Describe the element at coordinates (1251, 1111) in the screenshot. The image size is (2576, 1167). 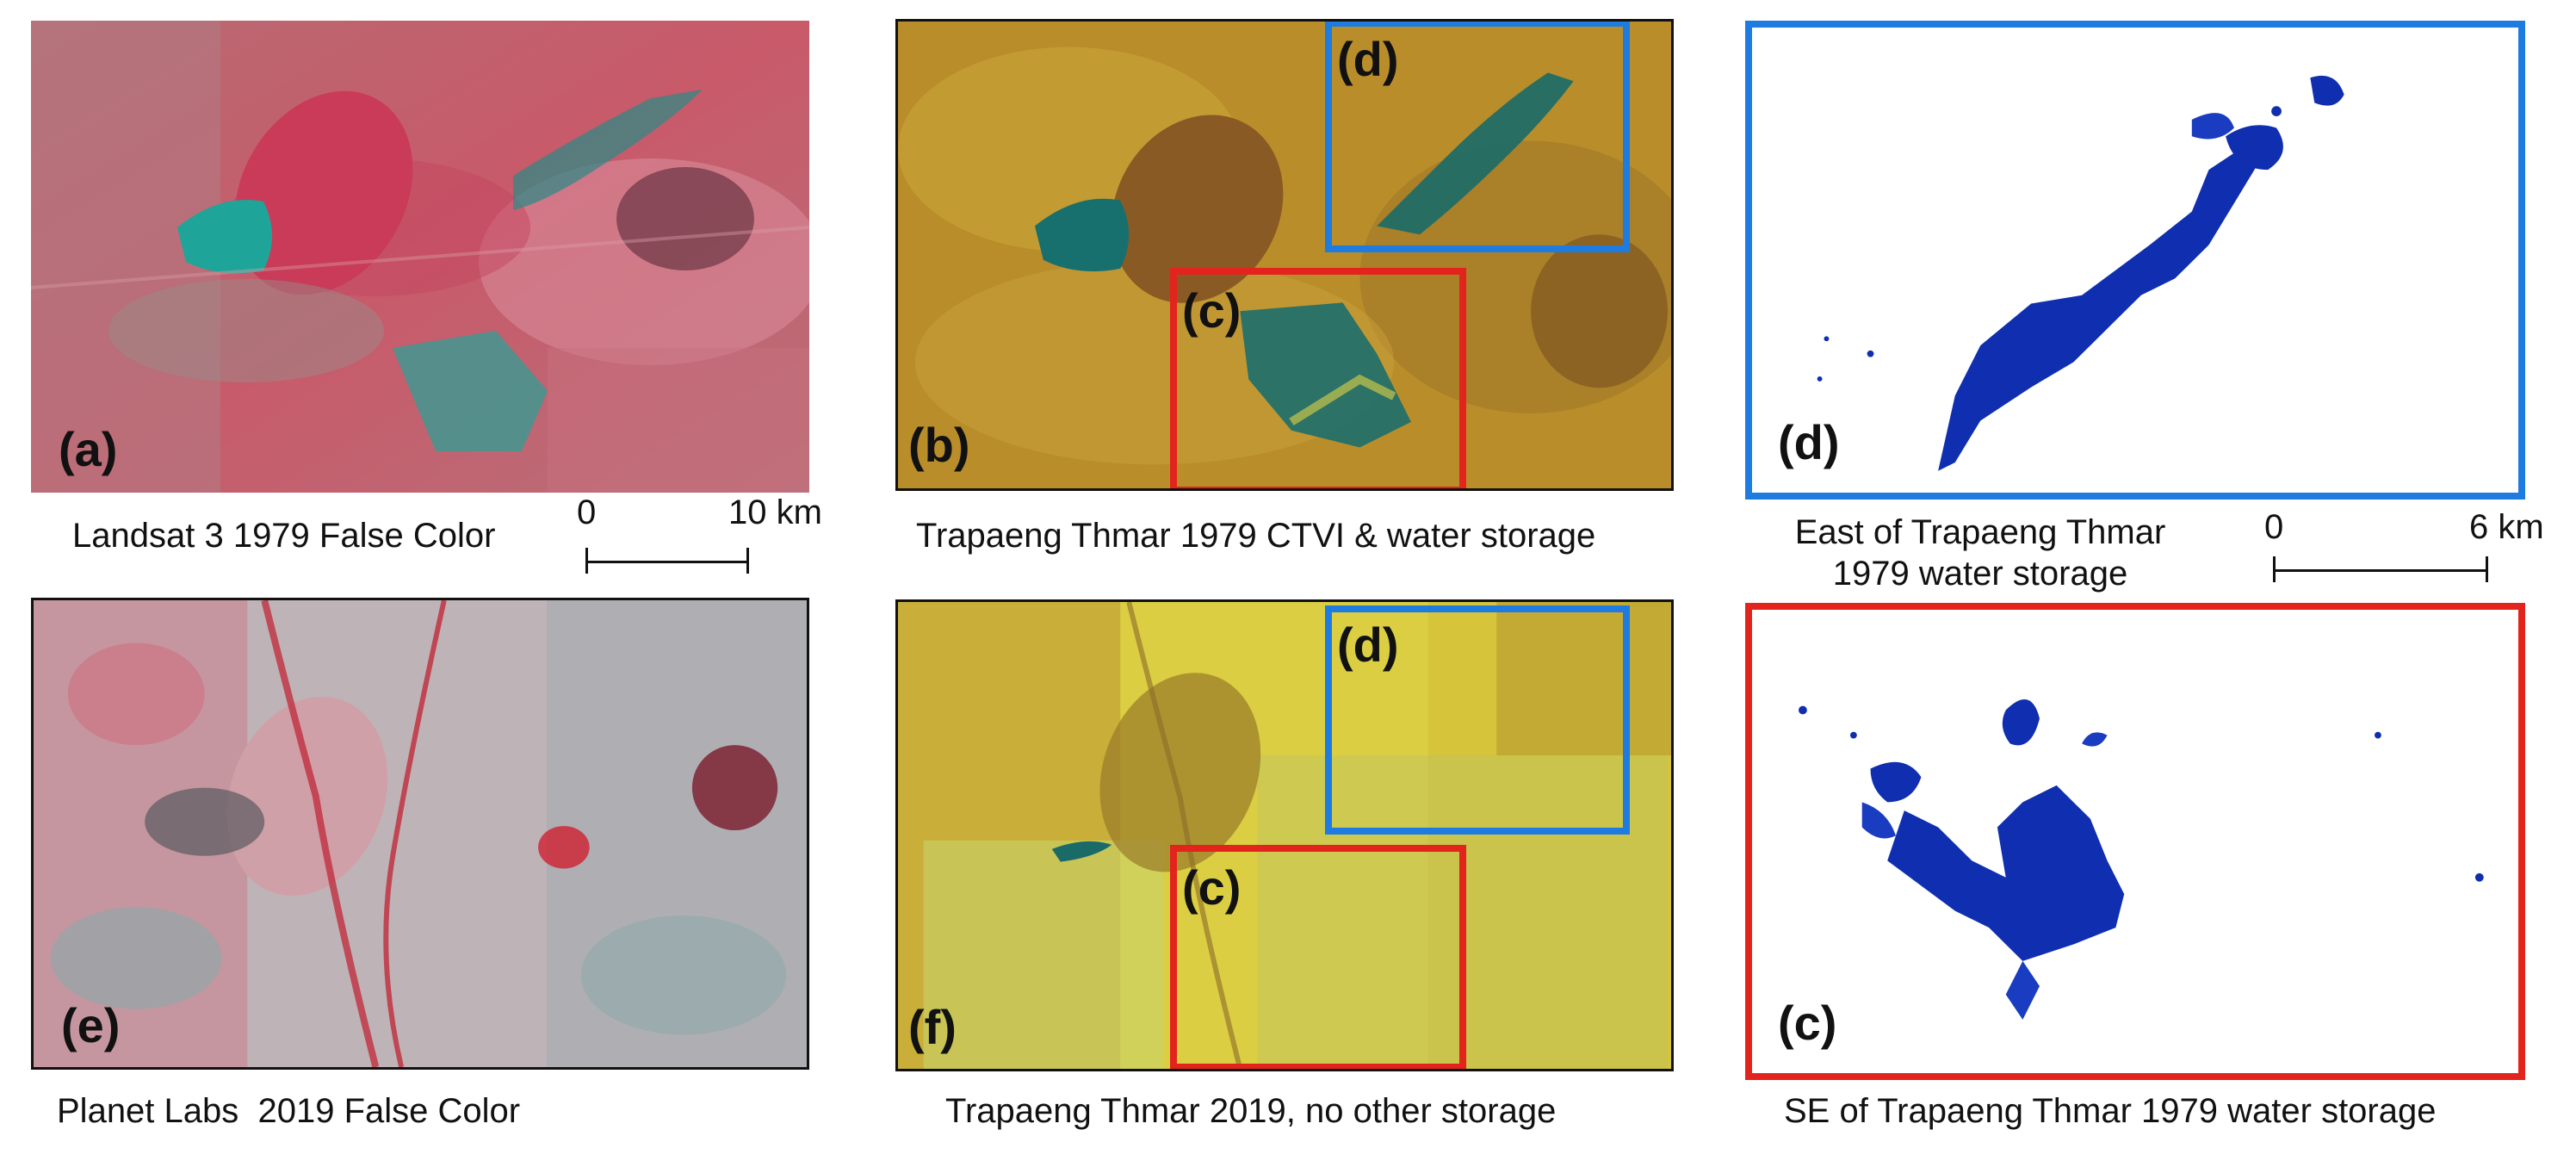
I see `panel-f-caption: Trapaeng Thmar 2019, no other storage` at that location.